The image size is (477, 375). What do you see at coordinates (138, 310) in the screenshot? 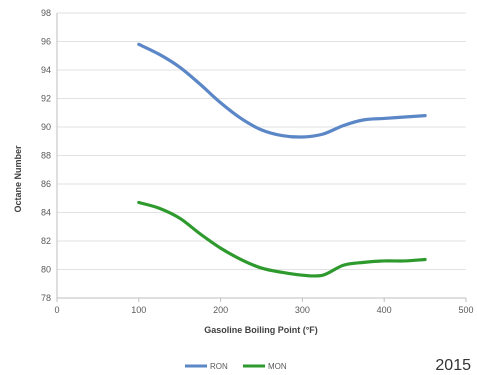
I see `x-tick-label: 100` at bounding box center [138, 310].